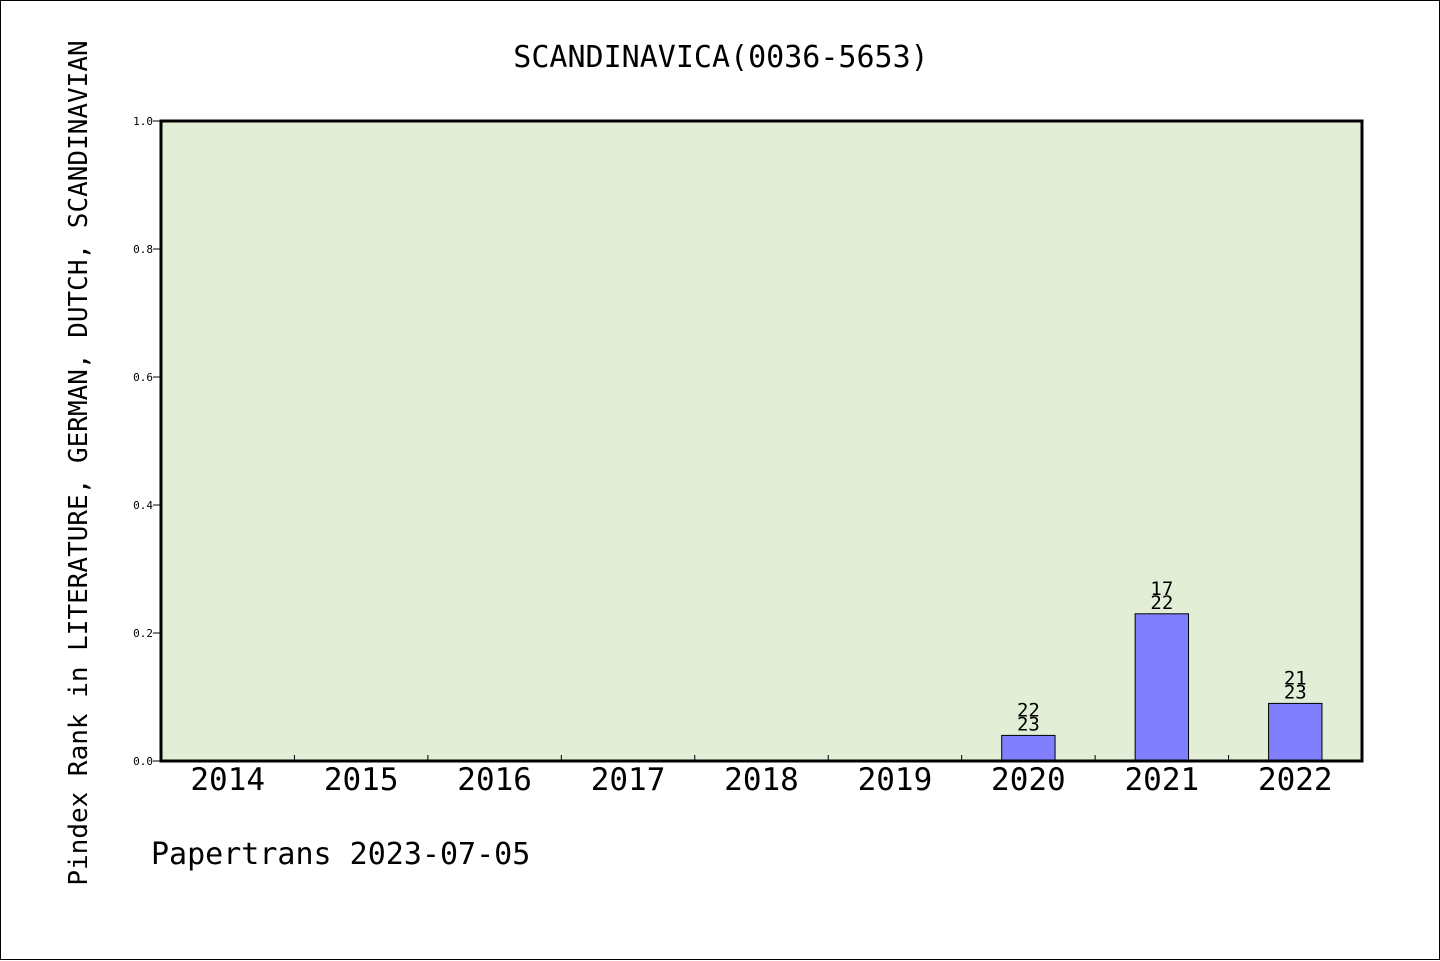 The height and width of the screenshot is (961, 1440). Describe the element at coordinates (1161, 603) in the screenshot. I see `bar-label-bottom: 22` at that location.